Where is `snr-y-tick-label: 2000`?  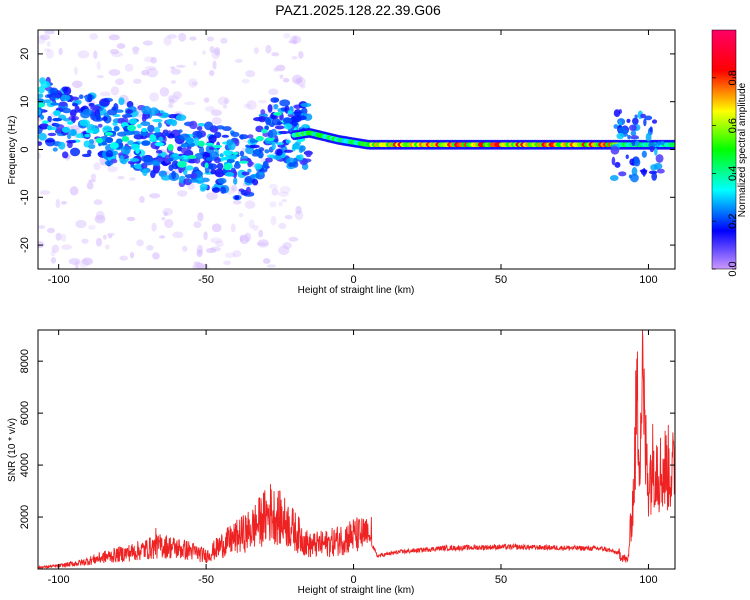 snr-y-tick-label: 2000 is located at coordinates (25, 517).